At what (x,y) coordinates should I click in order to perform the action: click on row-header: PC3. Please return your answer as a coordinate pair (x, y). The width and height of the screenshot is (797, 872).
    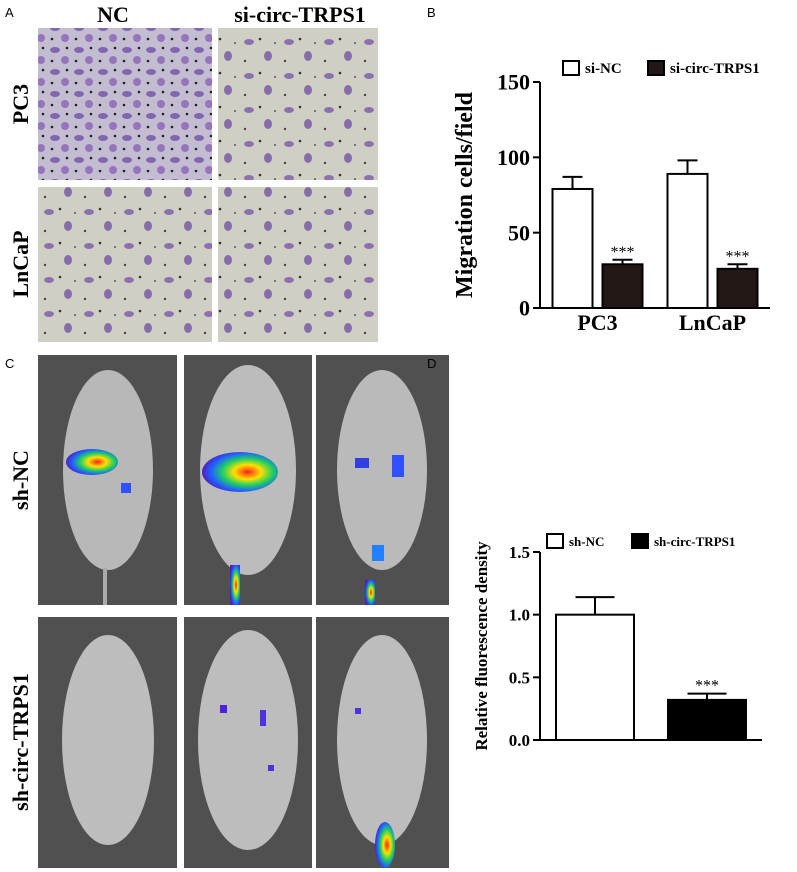
    Looking at the image, I should click on (20, 104).